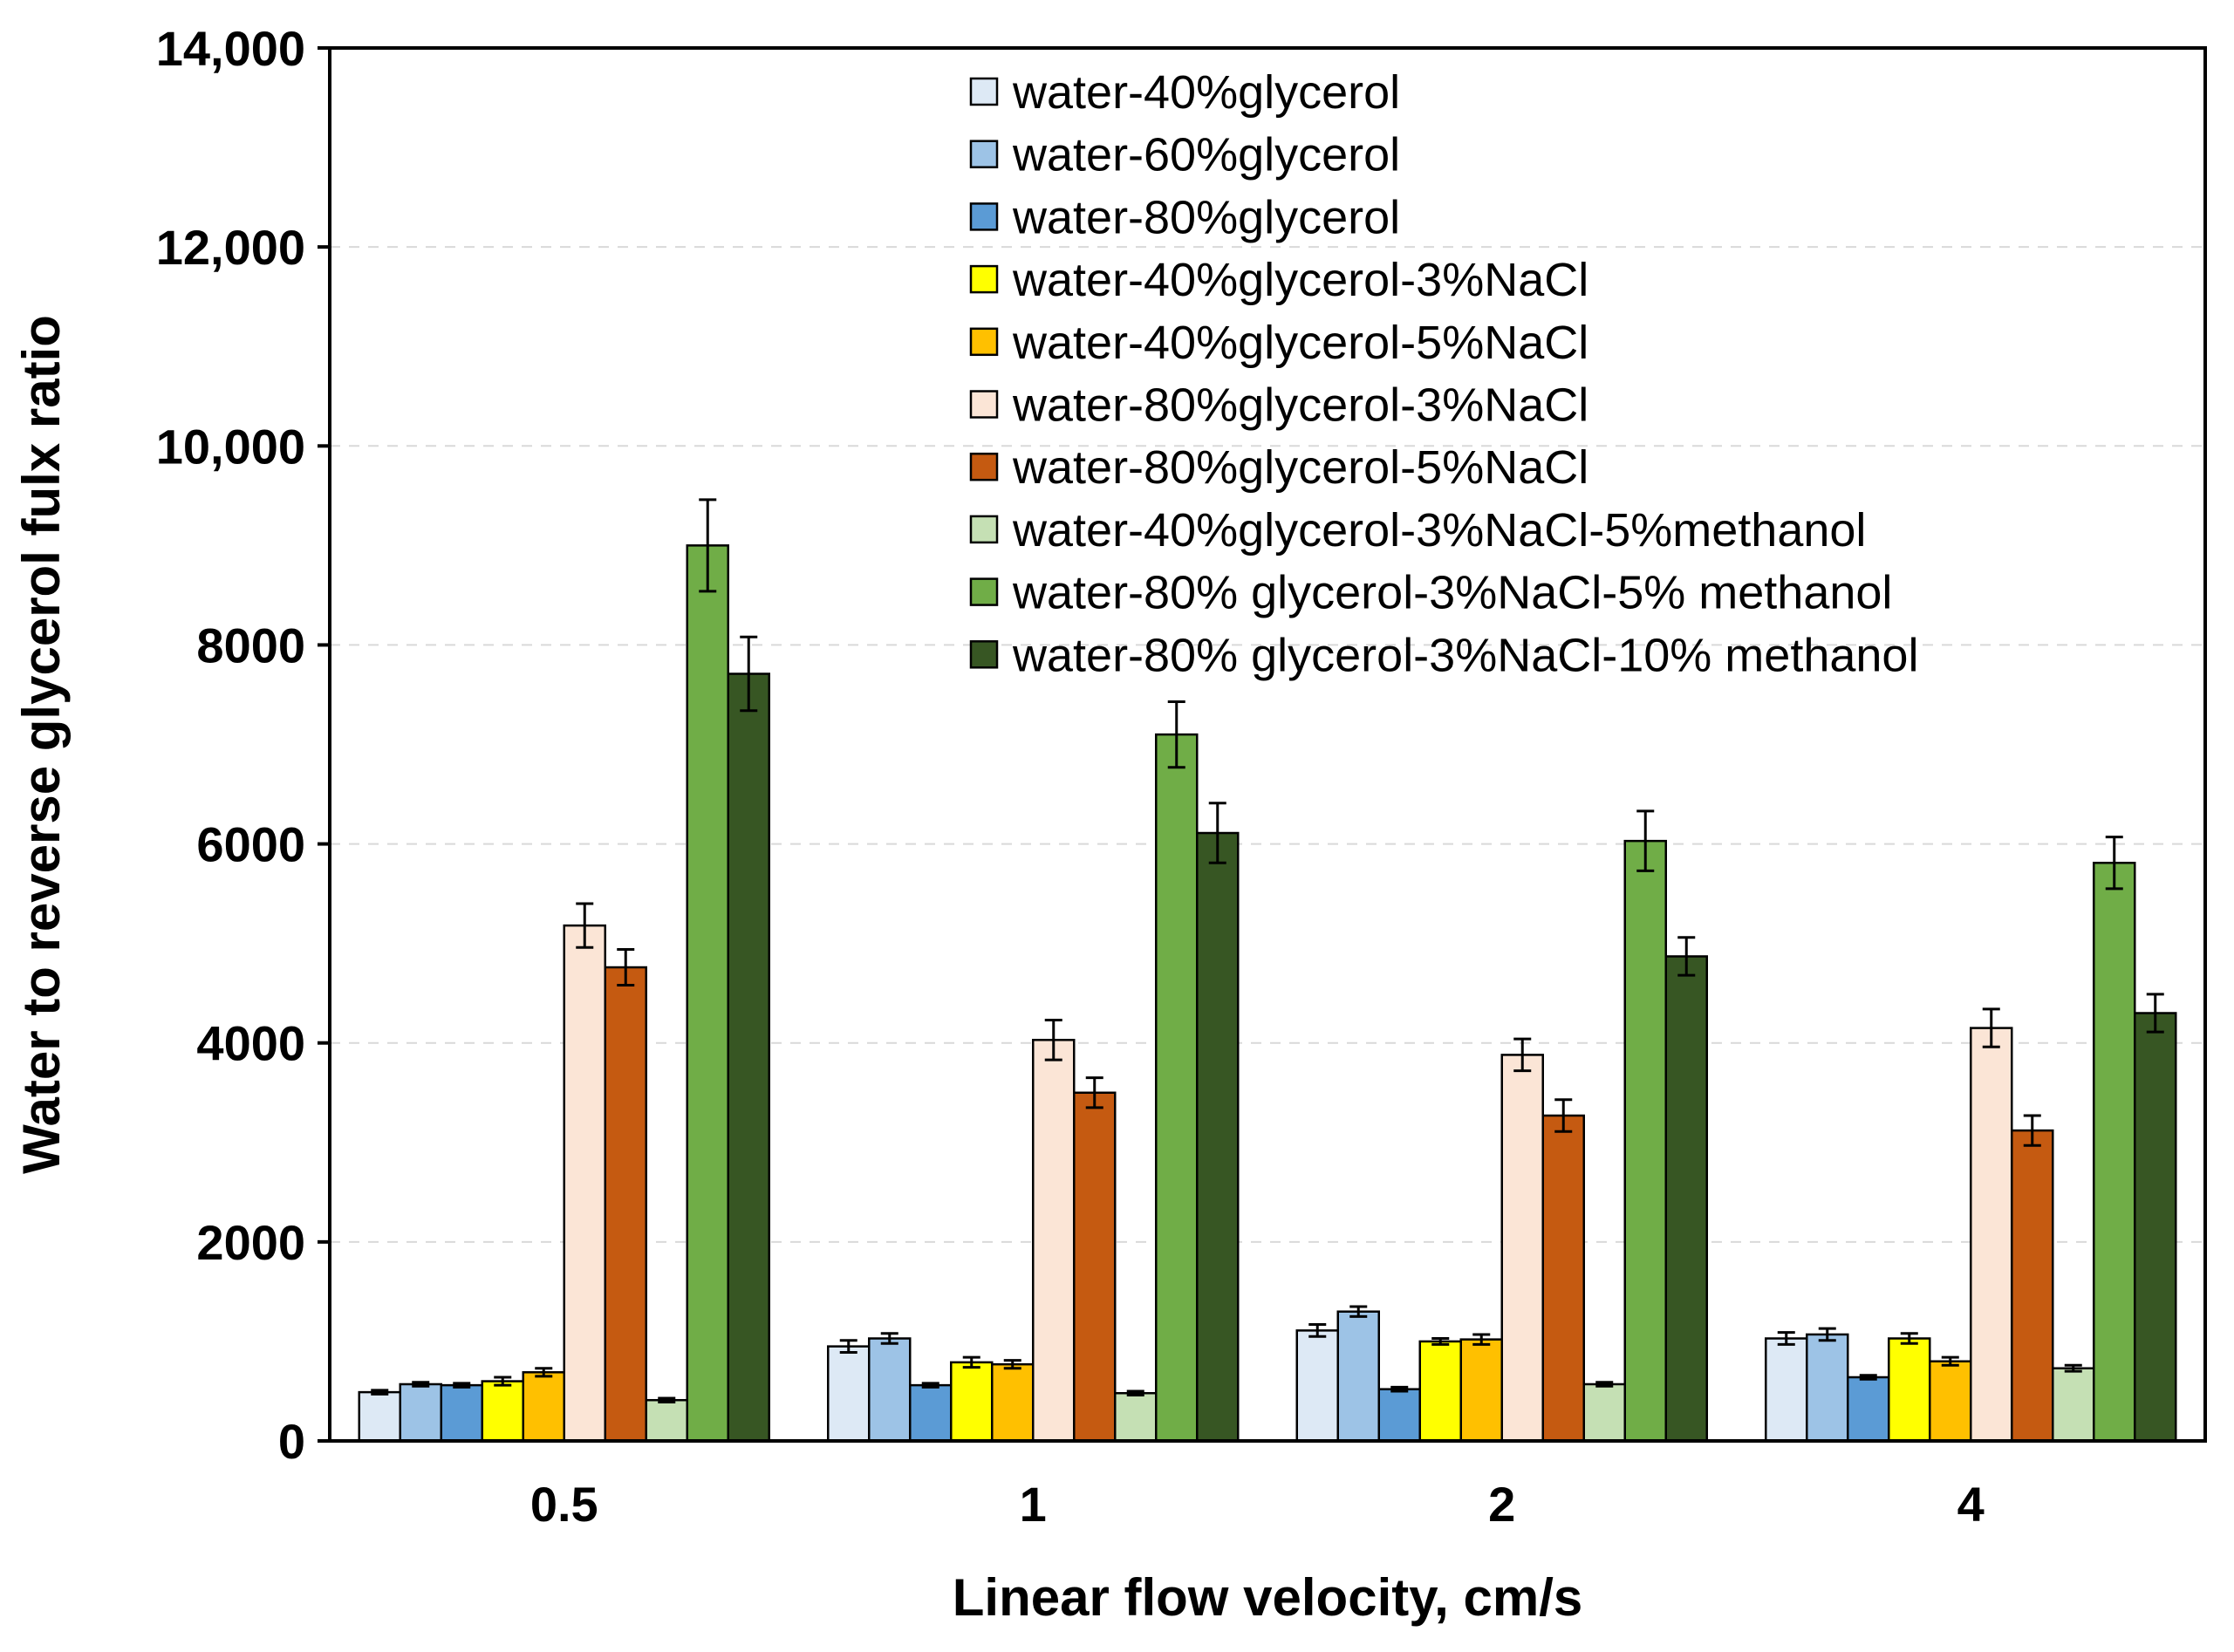 The image size is (2234, 1652). I want to click on x-tick-label: 2, so click(1501, 1505).